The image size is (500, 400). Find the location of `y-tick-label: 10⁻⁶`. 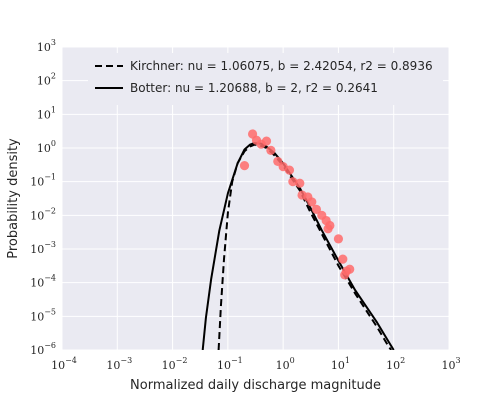

y-tick-label: 10⁻⁶ is located at coordinates (43, 349).